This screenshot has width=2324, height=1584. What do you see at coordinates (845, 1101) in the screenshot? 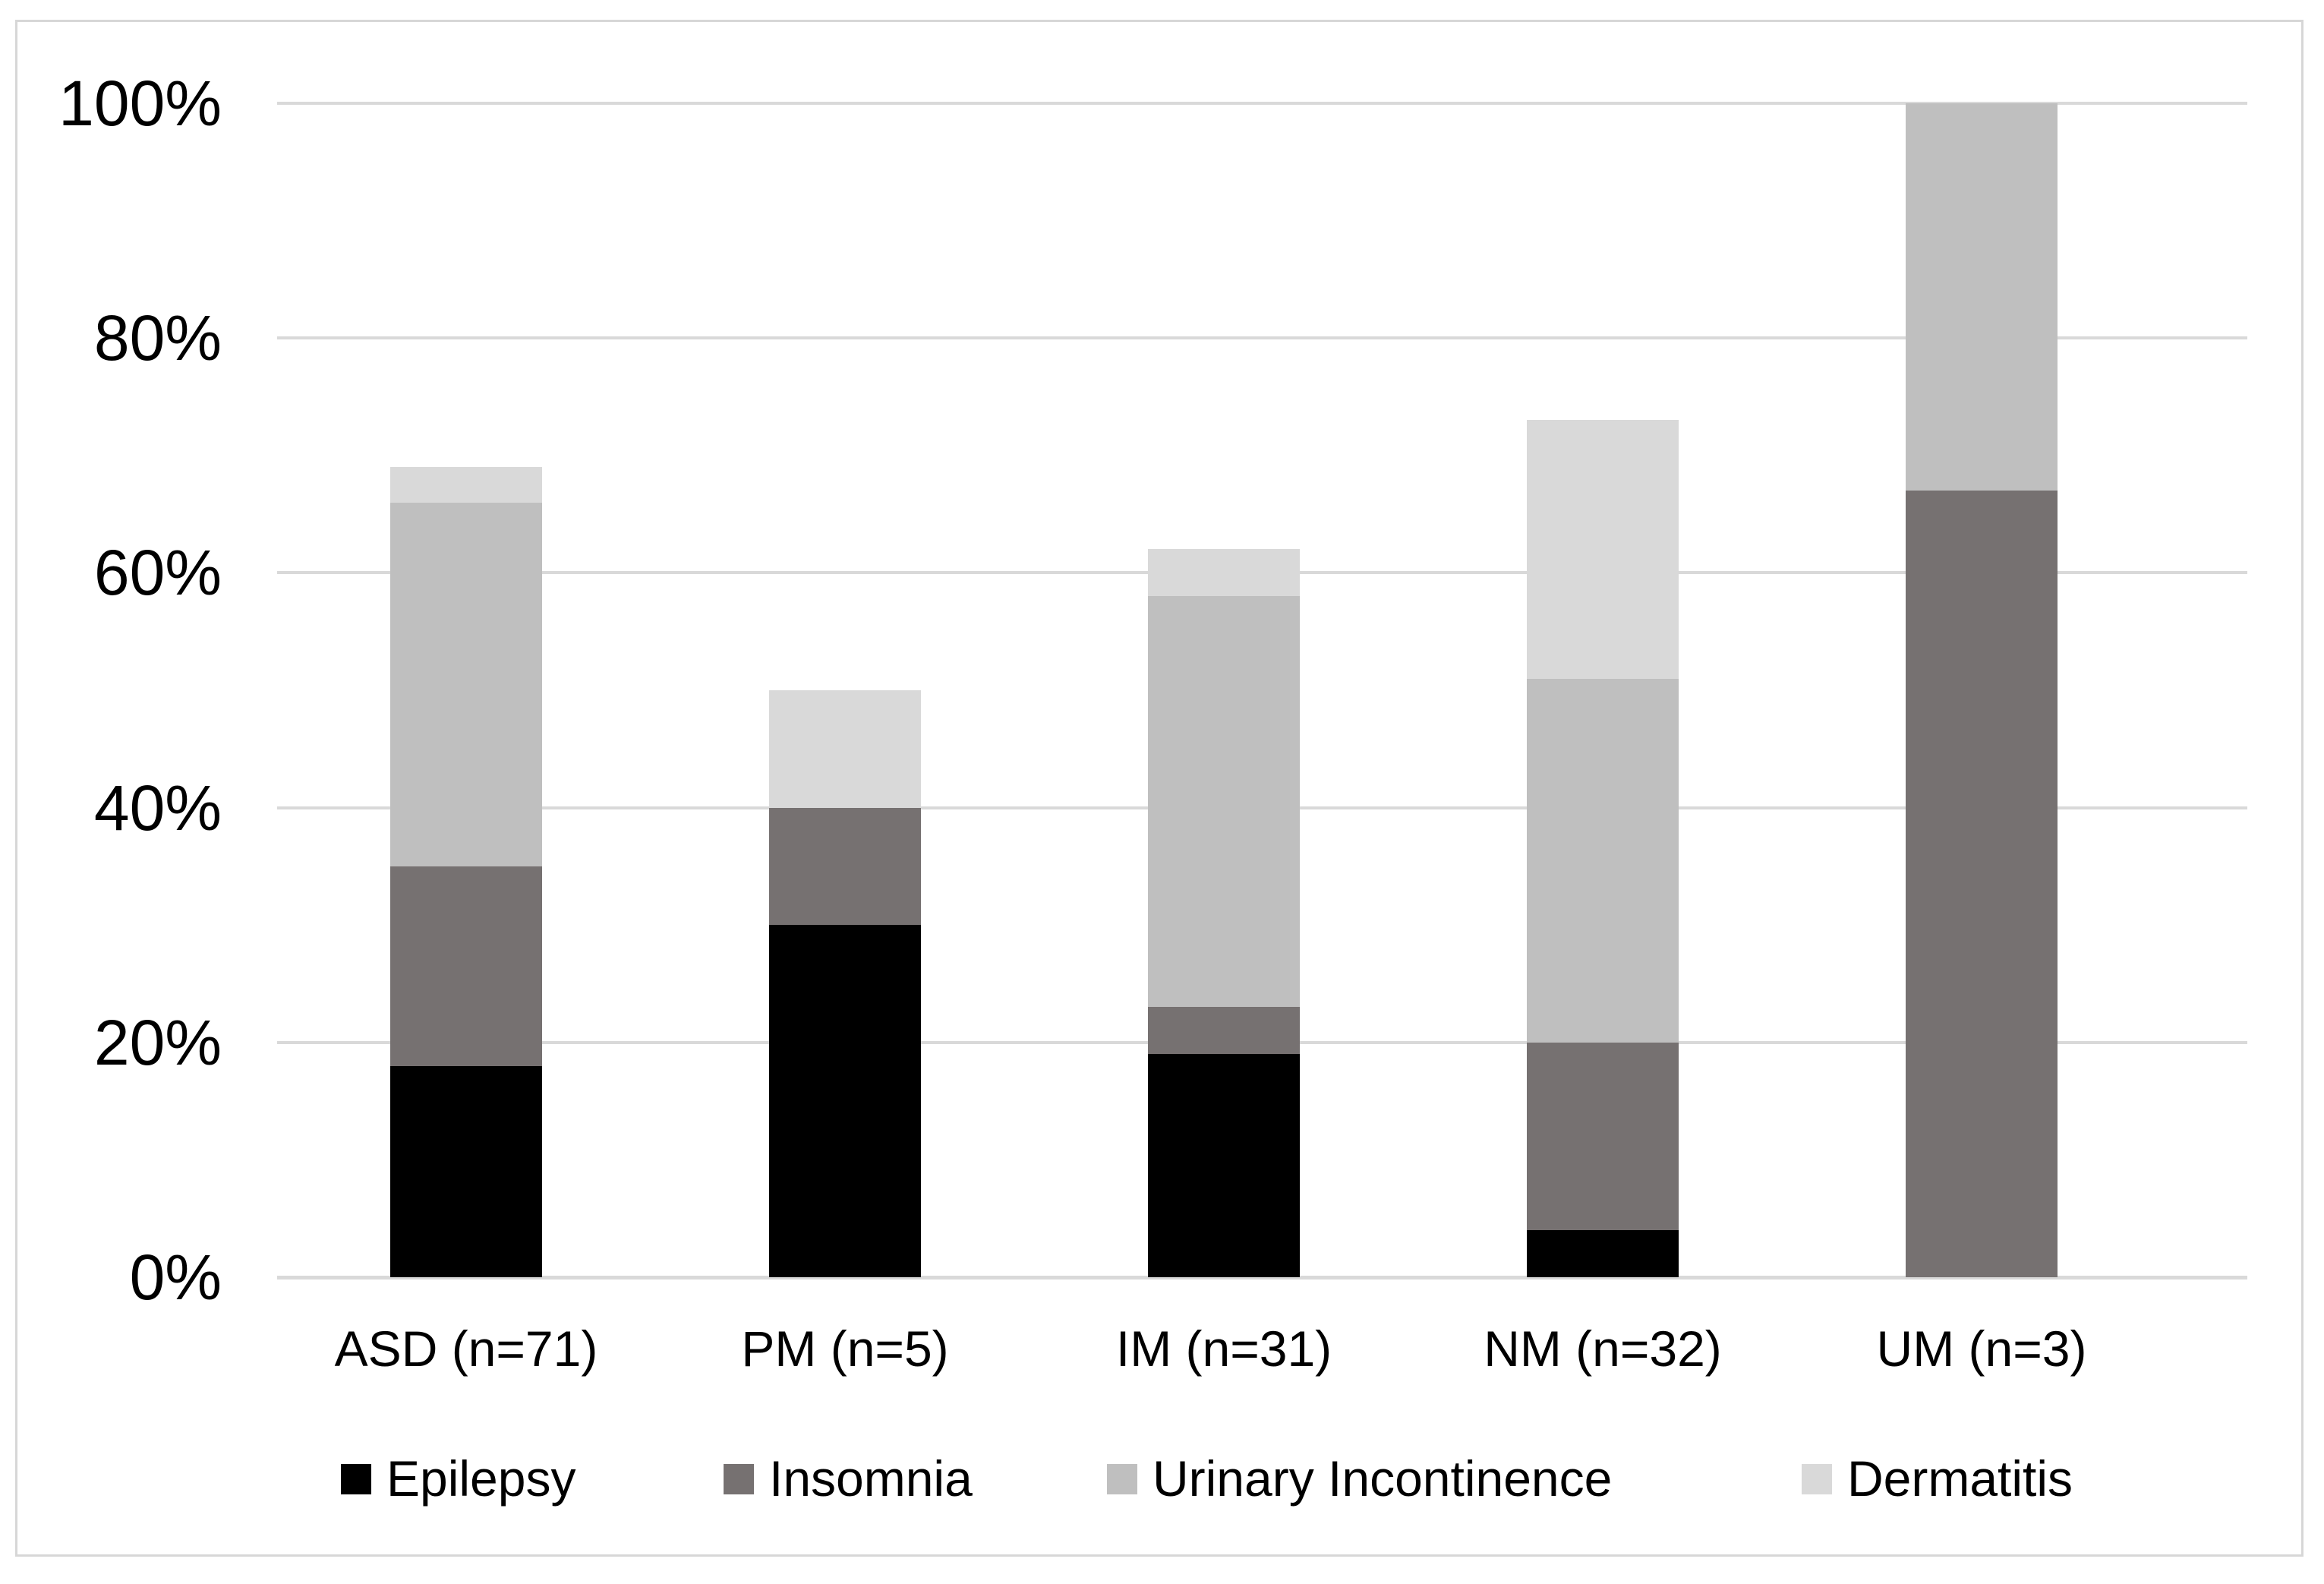
I see `bar-segment-pm-epilepsy` at bounding box center [845, 1101].